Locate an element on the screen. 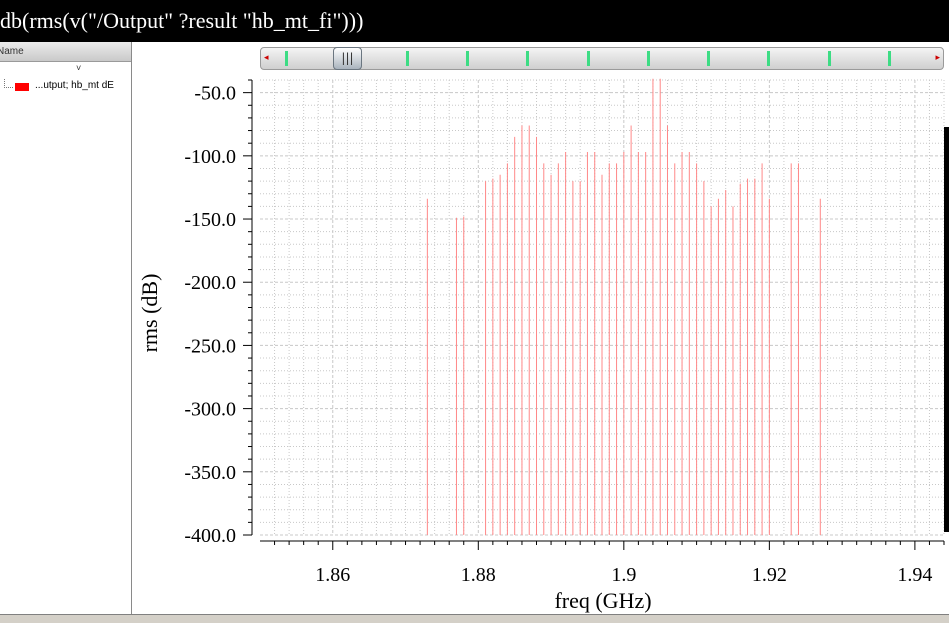 The image size is (949, 623). scroll-thumb: ||| is located at coordinates (347, 58).